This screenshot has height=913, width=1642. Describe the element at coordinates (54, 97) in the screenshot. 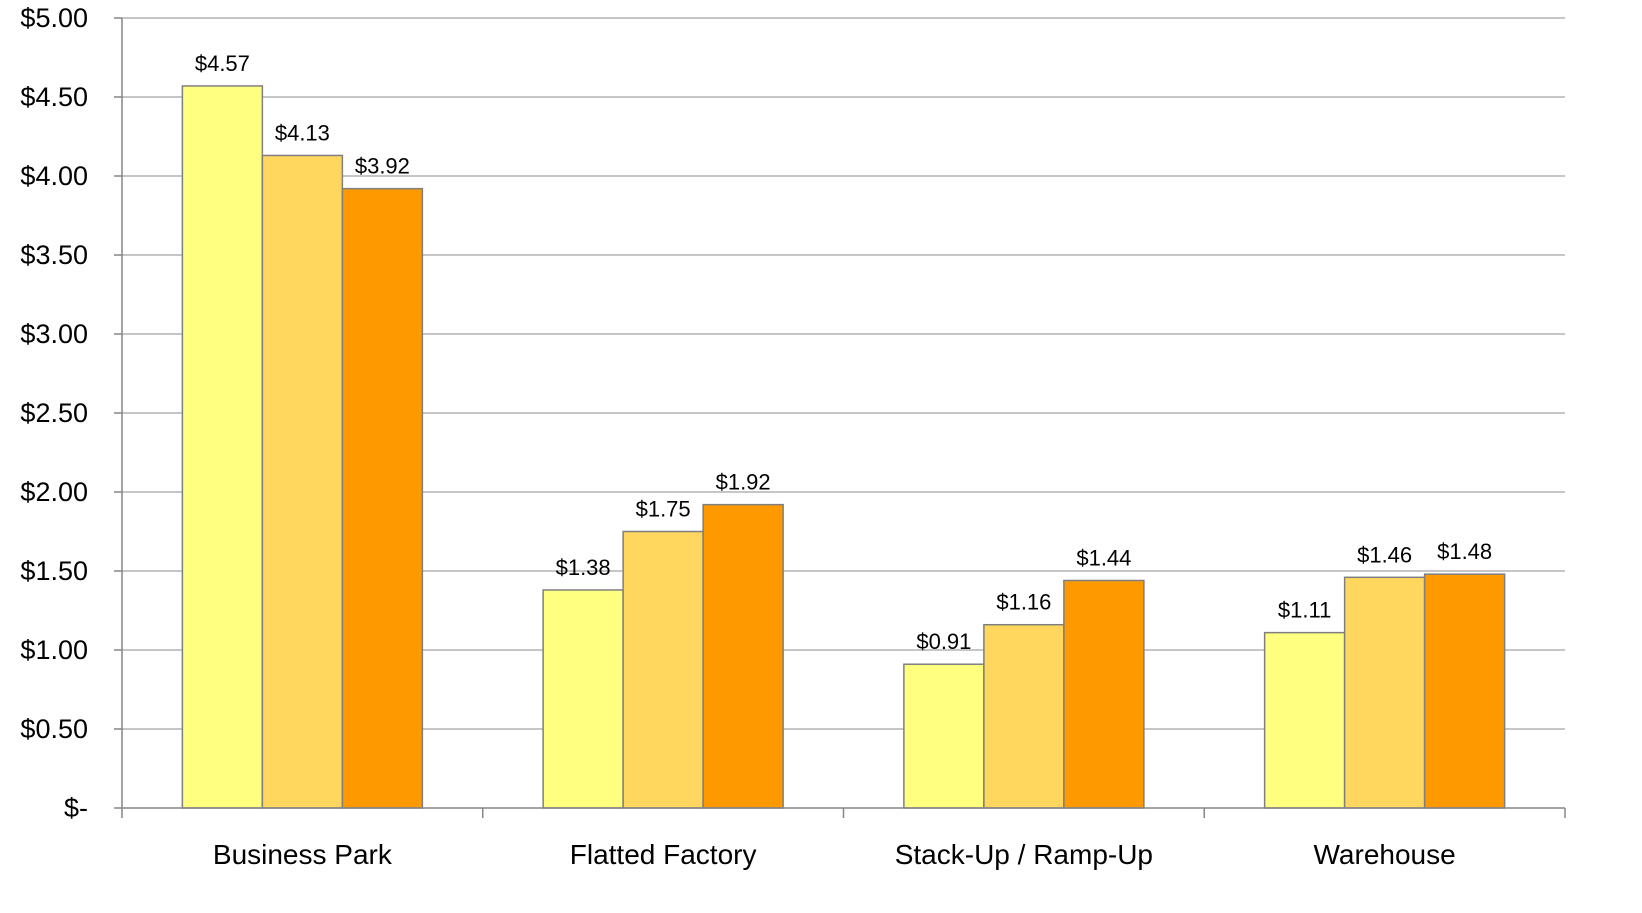

I see `y-tick-label: $4.50` at that location.